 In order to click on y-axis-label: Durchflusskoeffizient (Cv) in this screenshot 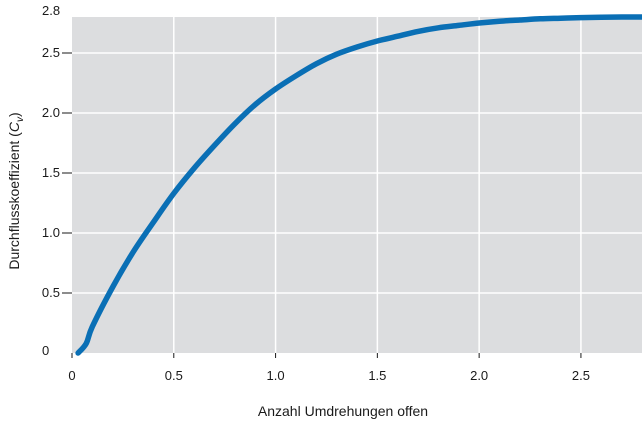, I will do `click(16, 190)`.